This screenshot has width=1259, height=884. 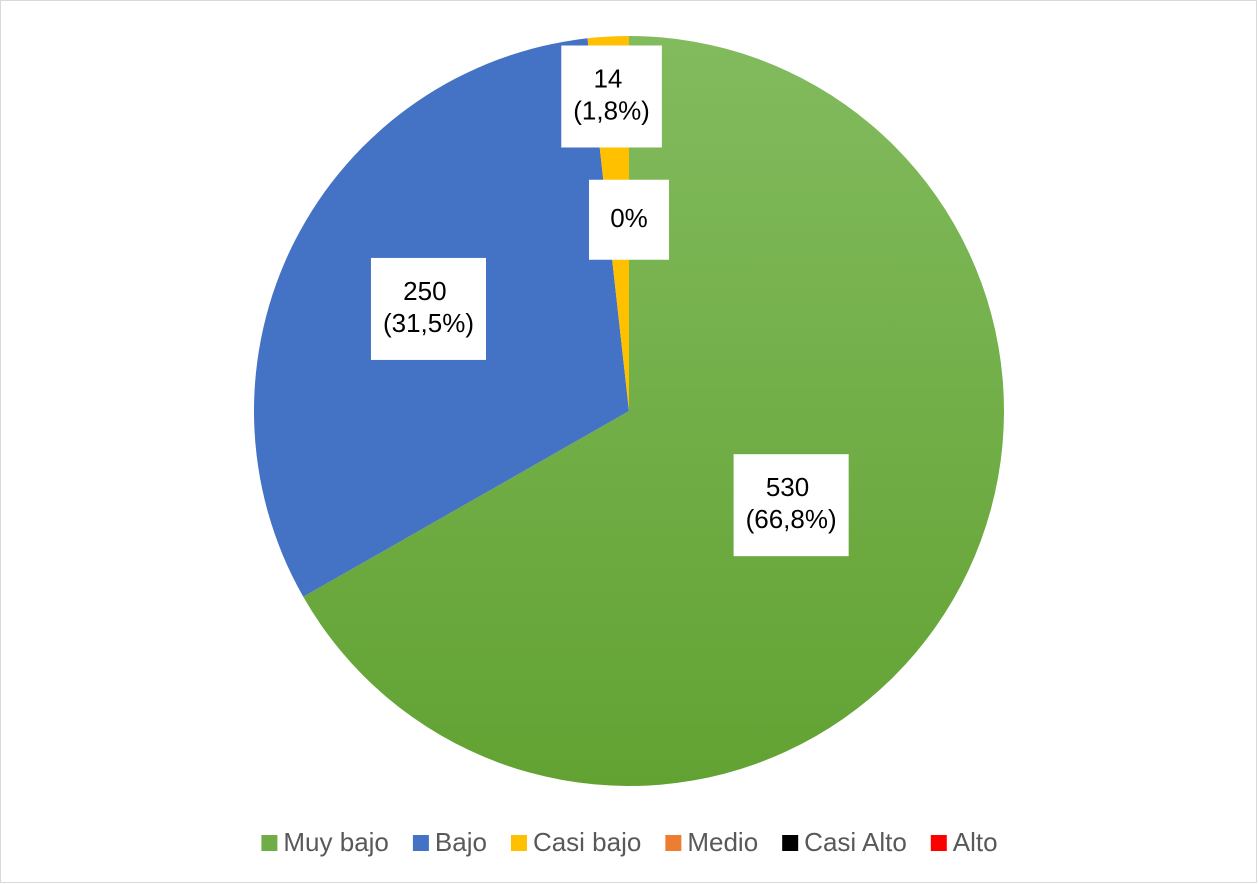 What do you see at coordinates (587, 842) in the screenshot?
I see `legend-label: Casi bajo` at bounding box center [587, 842].